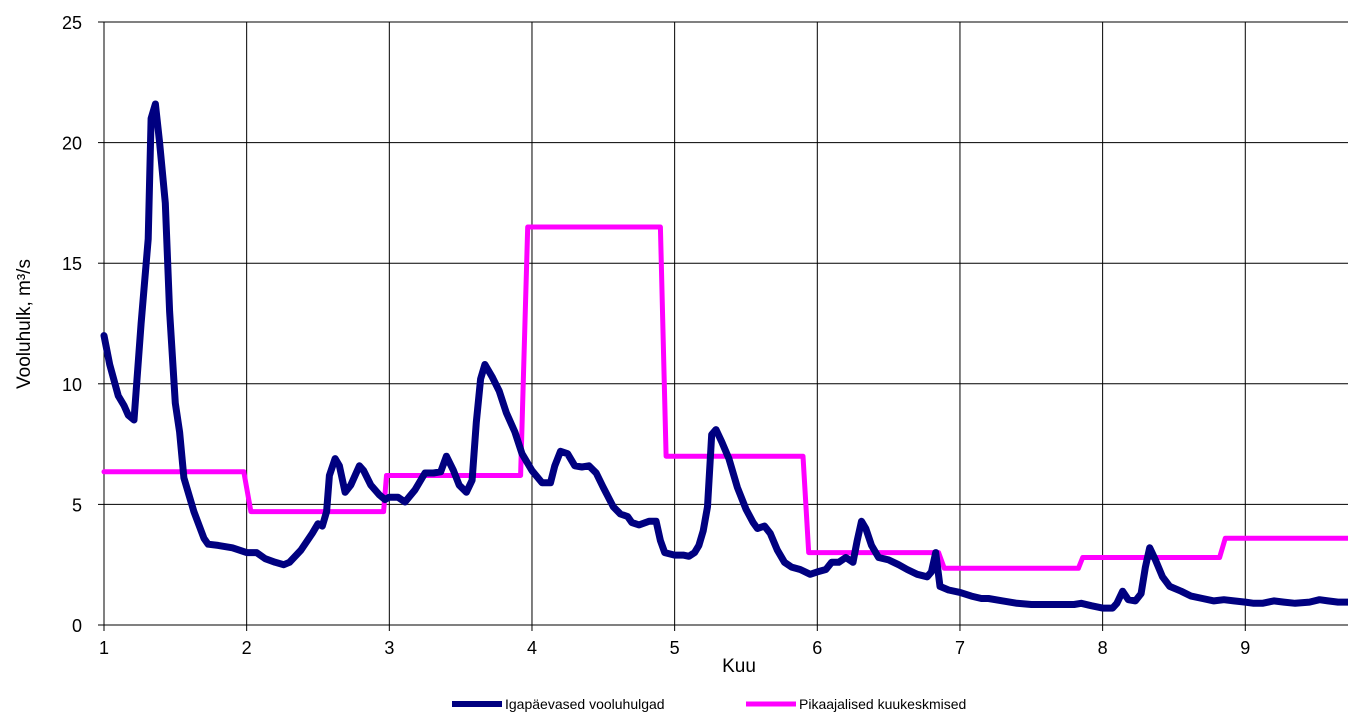  I want to click on y-axis-label: Vooluhulk, m³/s, so click(24, 324).